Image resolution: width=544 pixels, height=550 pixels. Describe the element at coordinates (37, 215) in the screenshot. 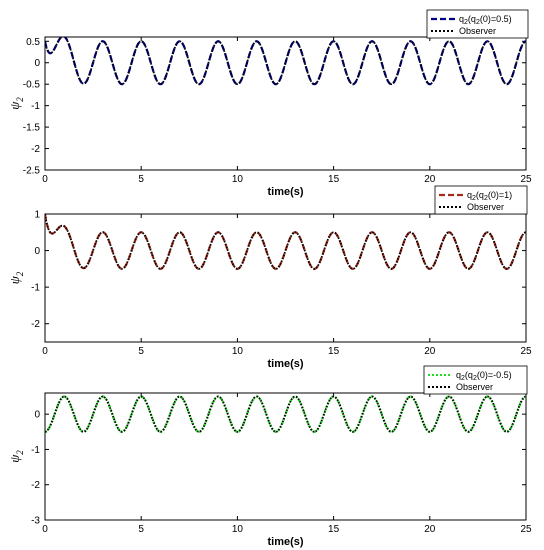

I see `y-tick-label: 1` at that location.